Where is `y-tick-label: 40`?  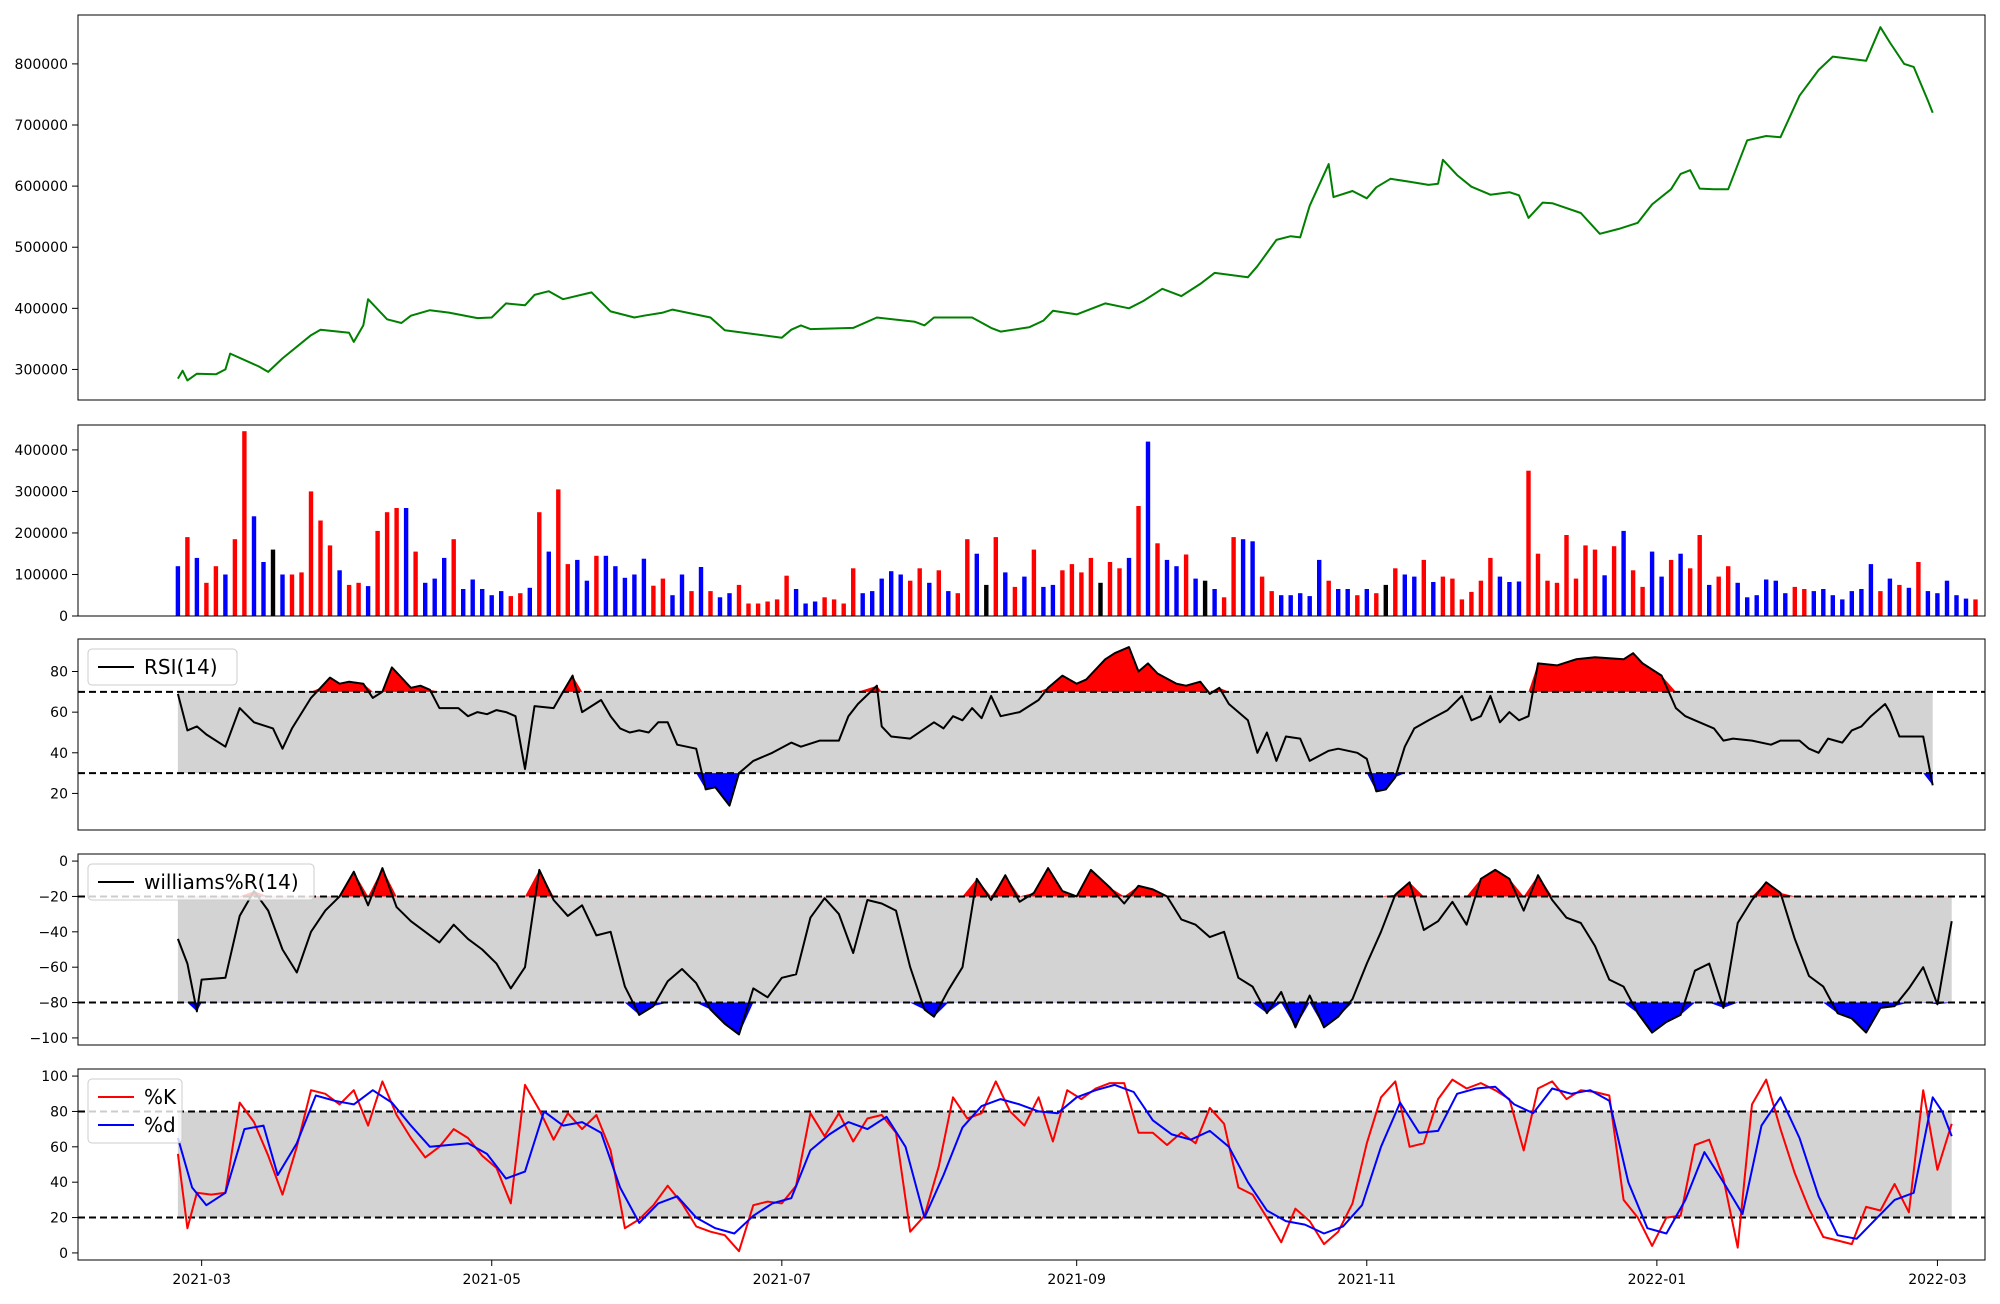
y-tick-label: 40 is located at coordinates (59, 1183).